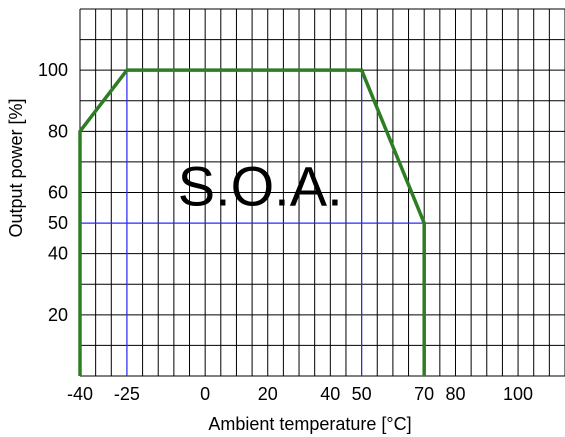 The width and height of the screenshot is (565, 437). Describe the element at coordinates (309, 424) in the screenshot. I see `x-axis-label: Ambient temperature [°C]` at that location.